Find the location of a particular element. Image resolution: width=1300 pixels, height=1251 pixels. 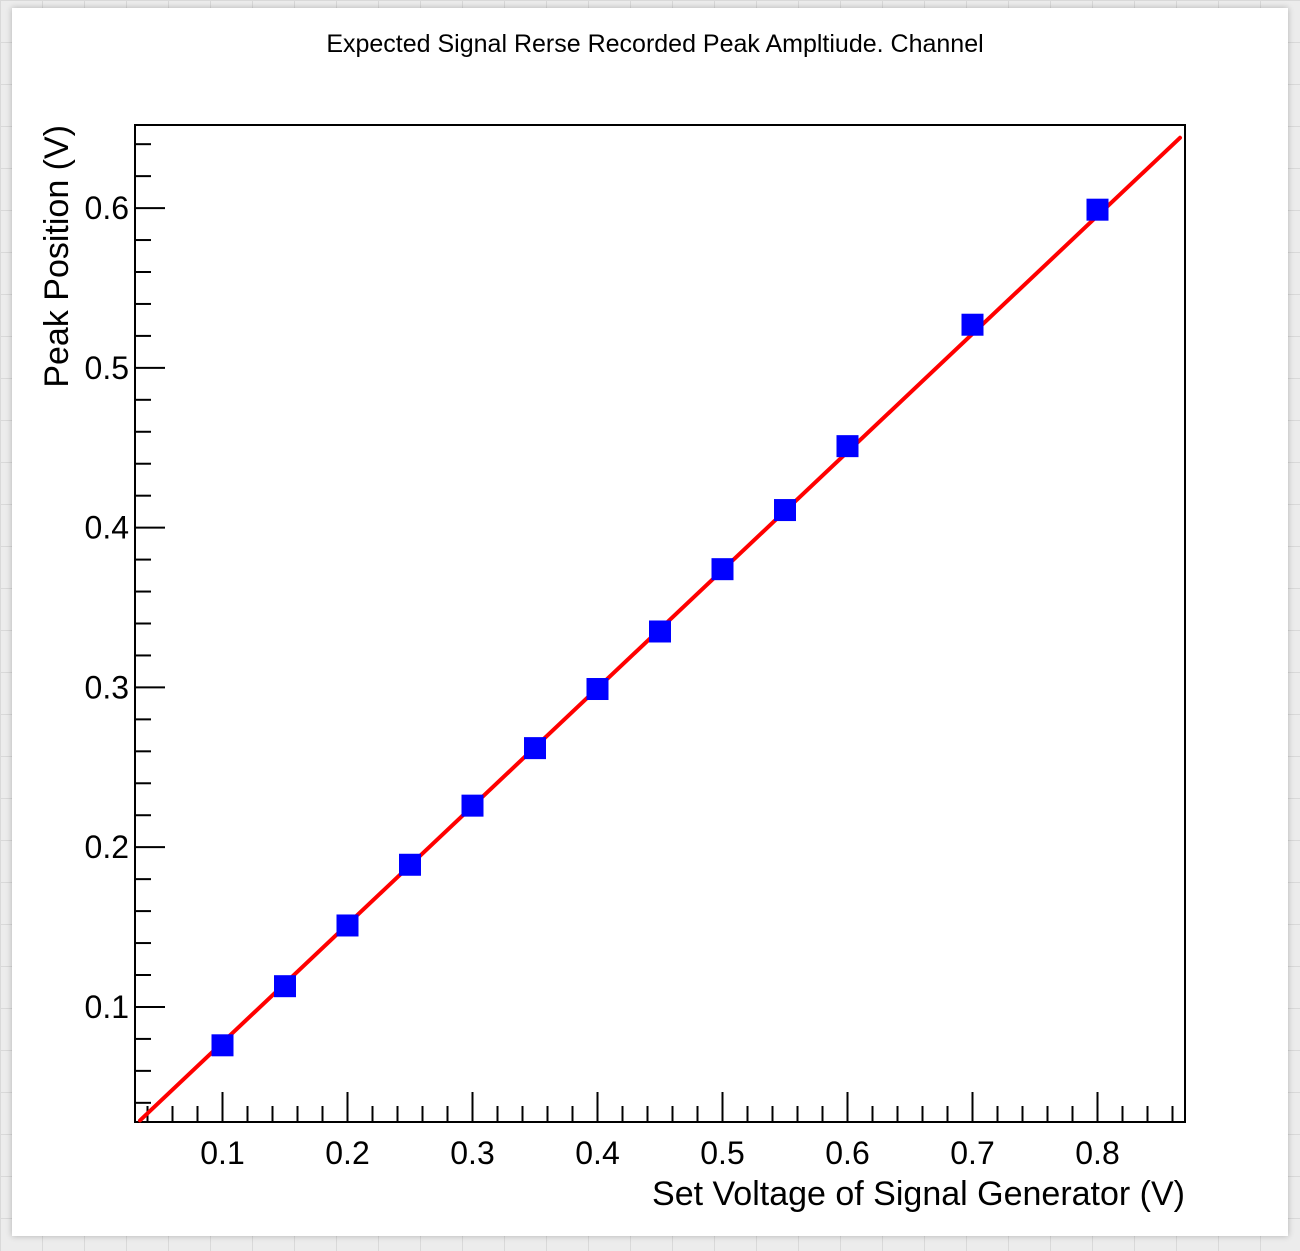

x-tick-label: 0.3 is located at coordinates (472, 1153).